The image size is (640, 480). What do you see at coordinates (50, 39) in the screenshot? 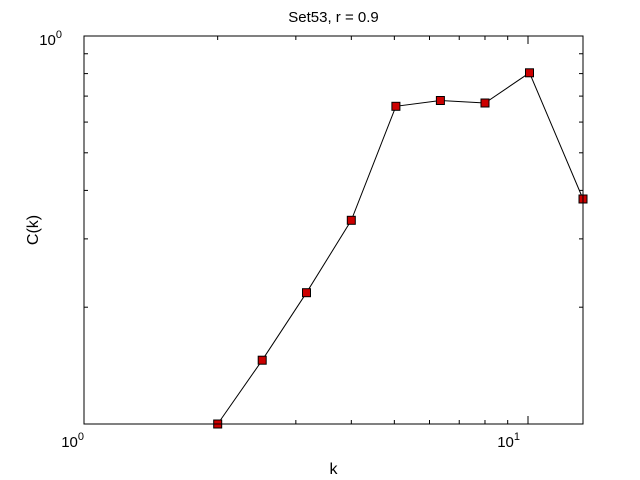
I see `y-tick-label-1: 100` at bounding box center [50, 39].